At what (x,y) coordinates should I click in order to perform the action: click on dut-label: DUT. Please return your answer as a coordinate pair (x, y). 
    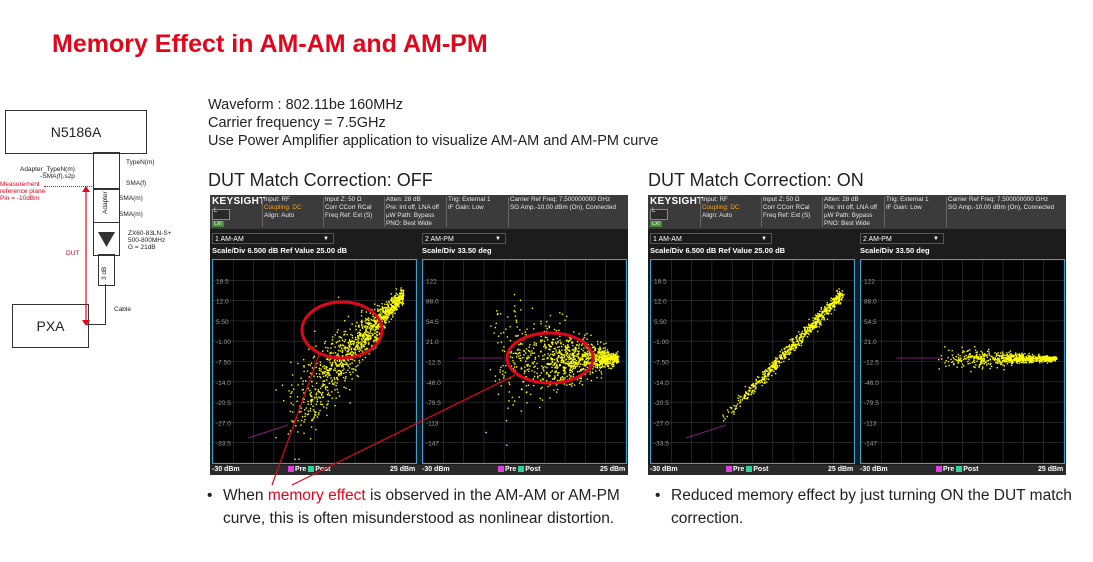
    Looking at the image, I should click on (73, 253).